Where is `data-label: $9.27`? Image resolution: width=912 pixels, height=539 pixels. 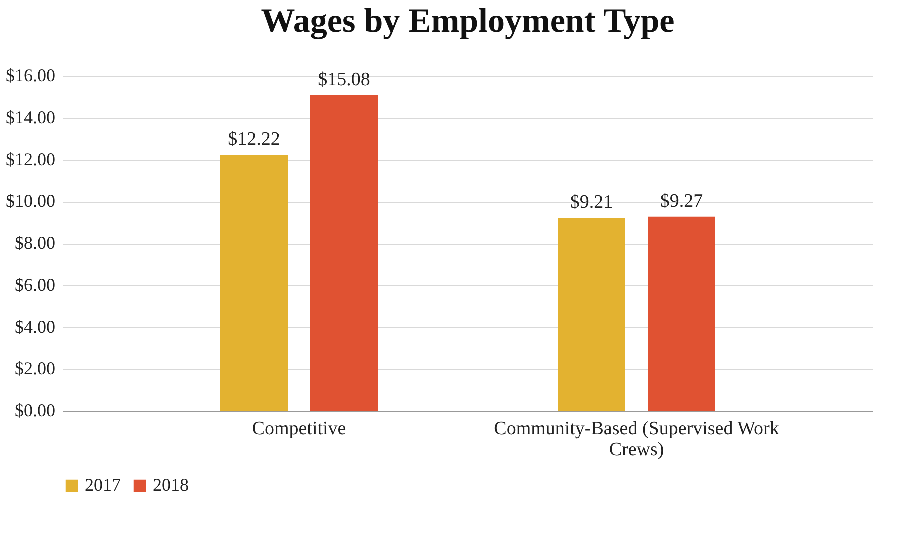
data-label: $9.27 is located at coordinates (682, 201).